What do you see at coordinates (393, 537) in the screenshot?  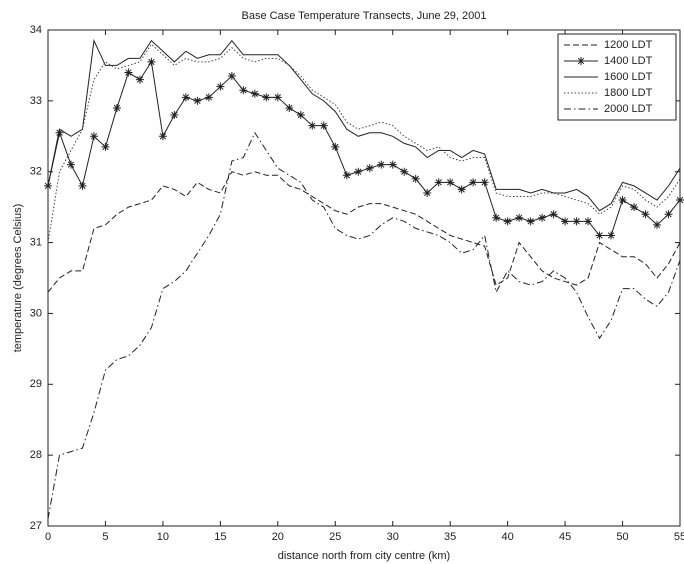 I see `x-tick-label: 30` at bounding box center [393, 537].